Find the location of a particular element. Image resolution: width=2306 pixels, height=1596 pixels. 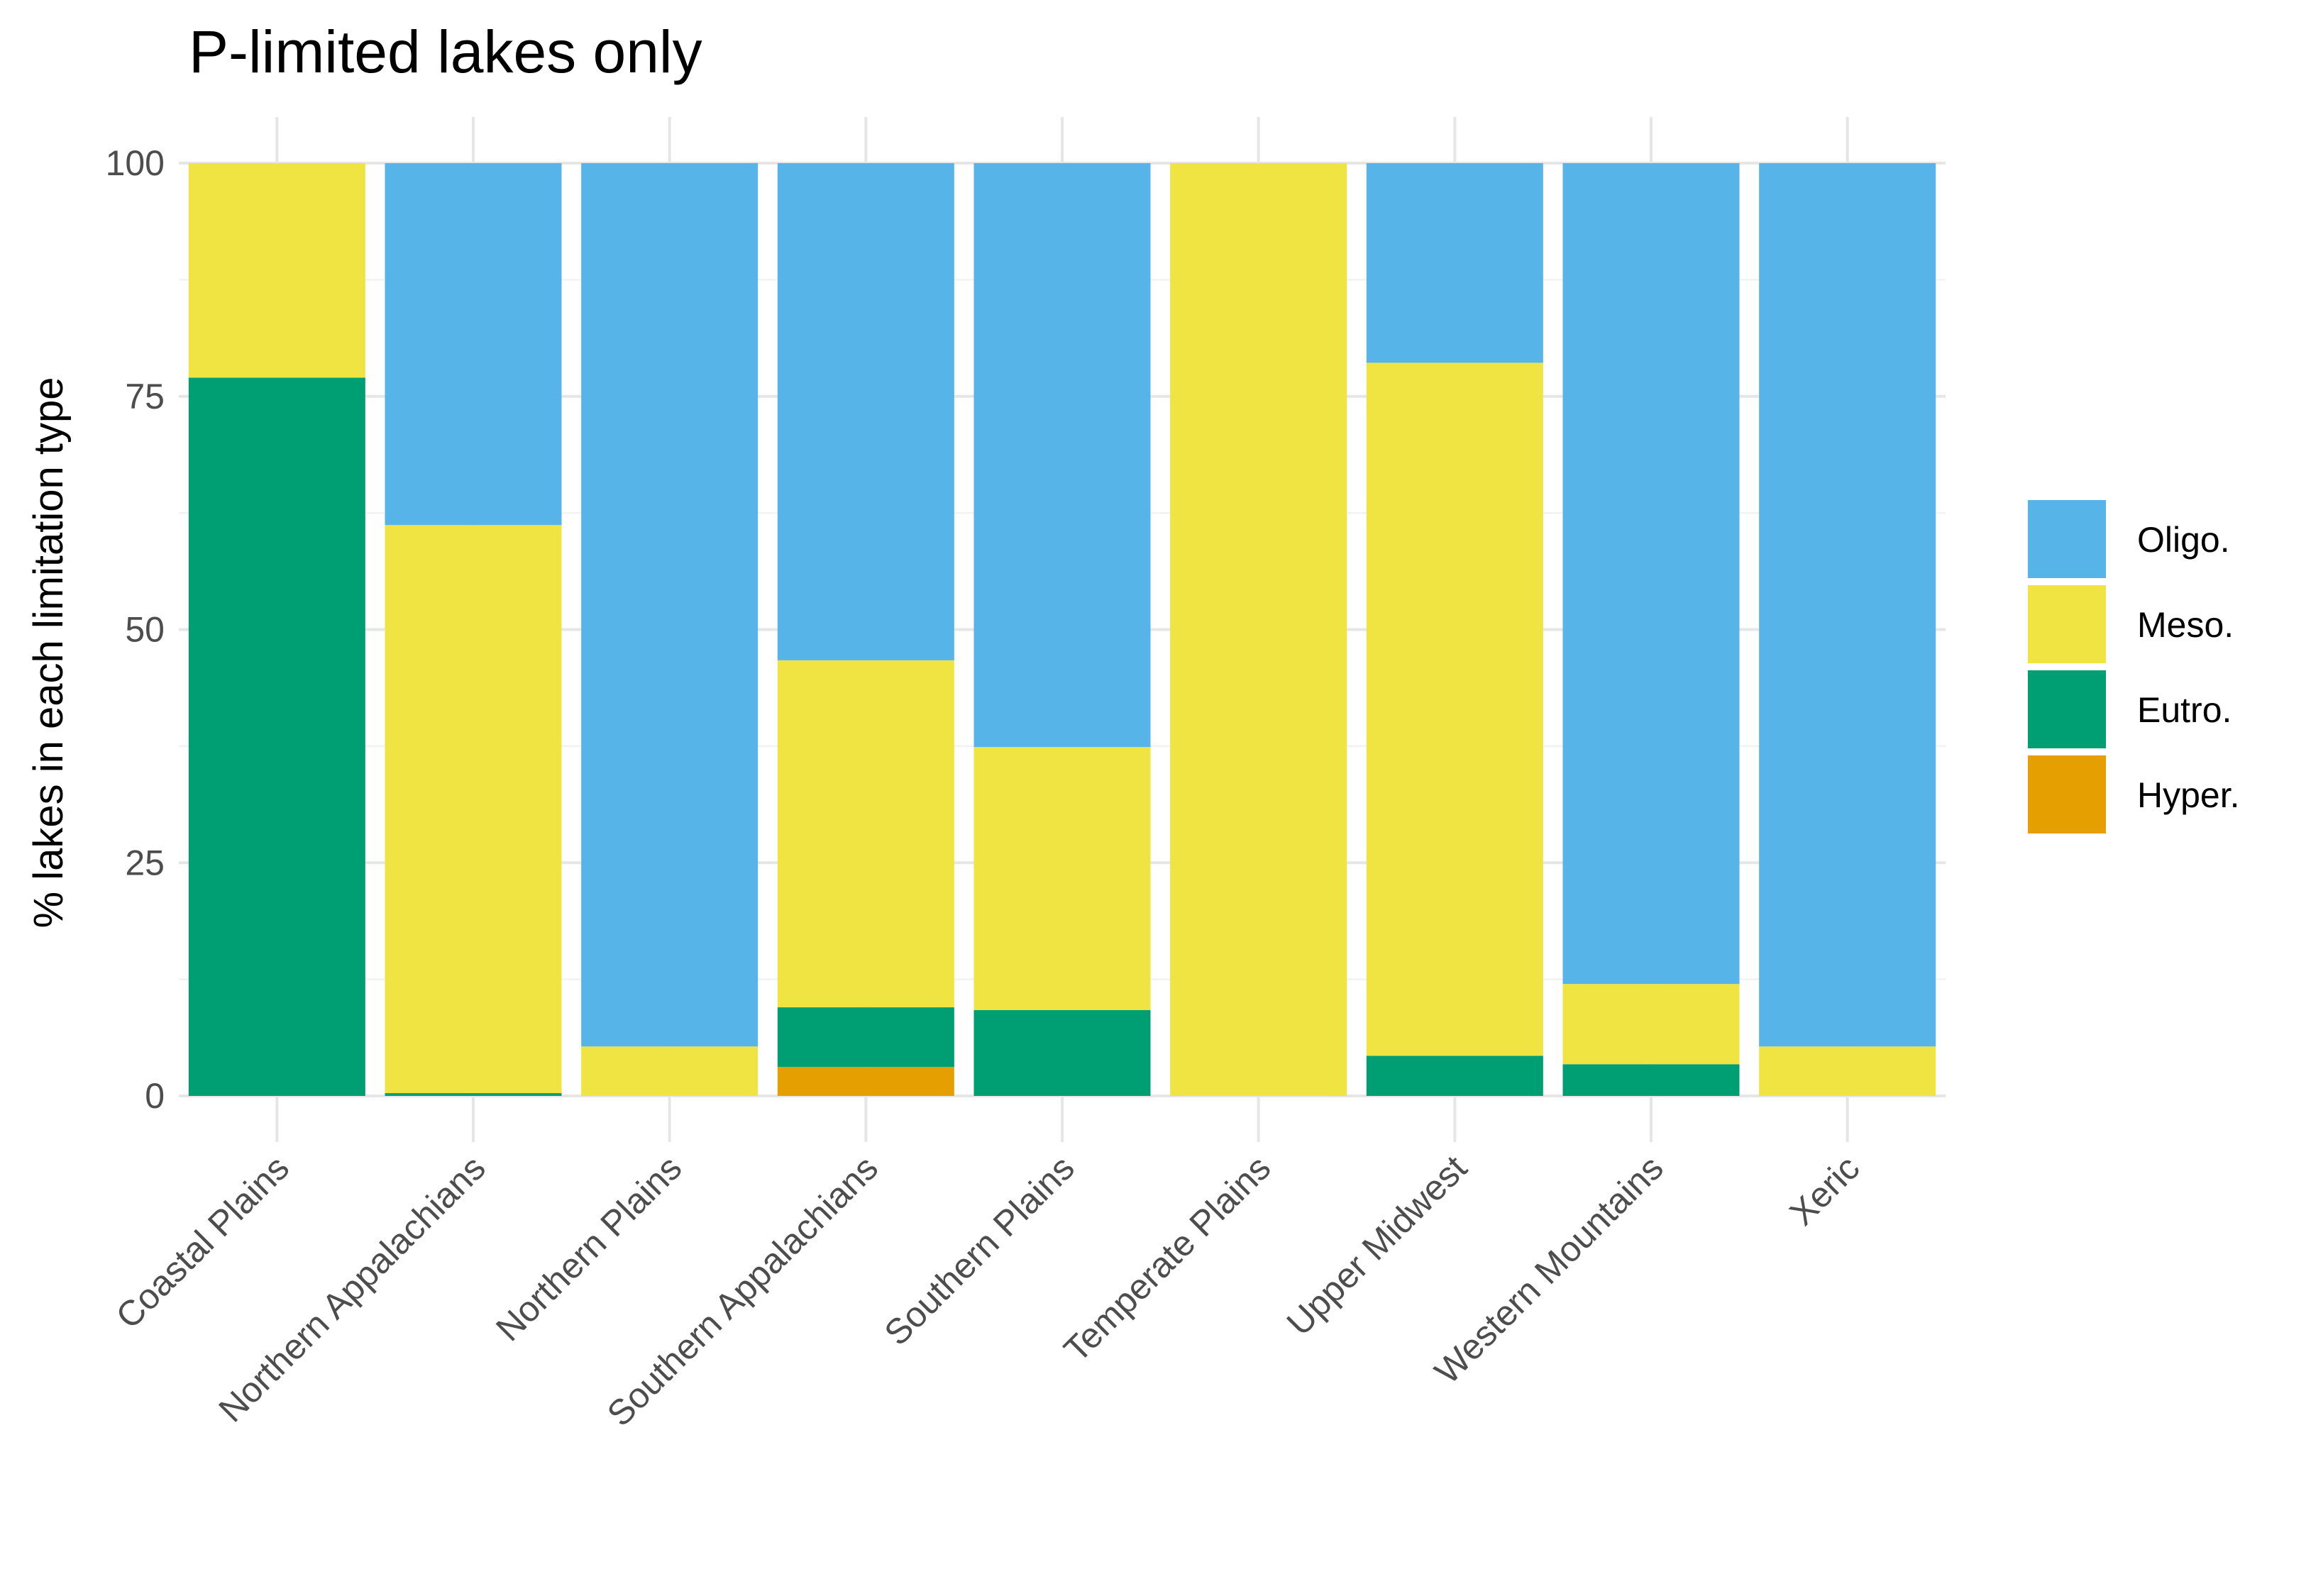

x-tick-label: Xeric is located at coordinates (1824, 1191).